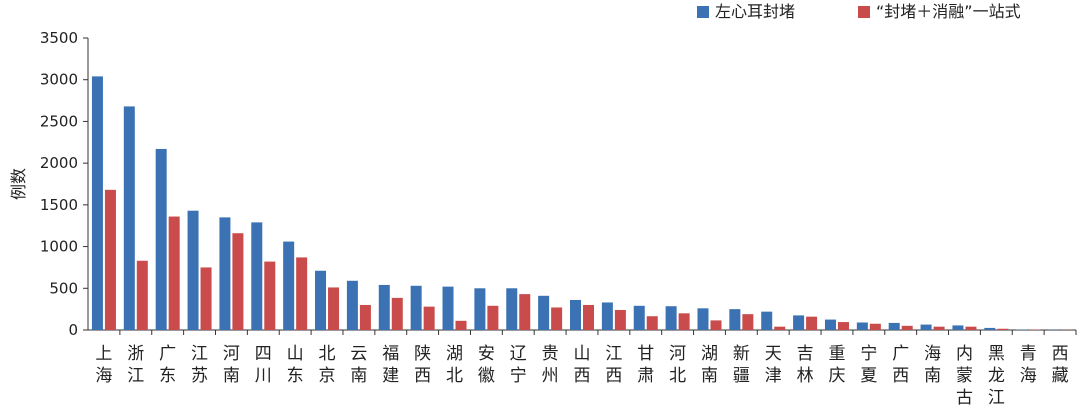  Describe the element at coordinates (1060, 365) in the screenshot. I see `x-tick-label: 西藏` at that location.